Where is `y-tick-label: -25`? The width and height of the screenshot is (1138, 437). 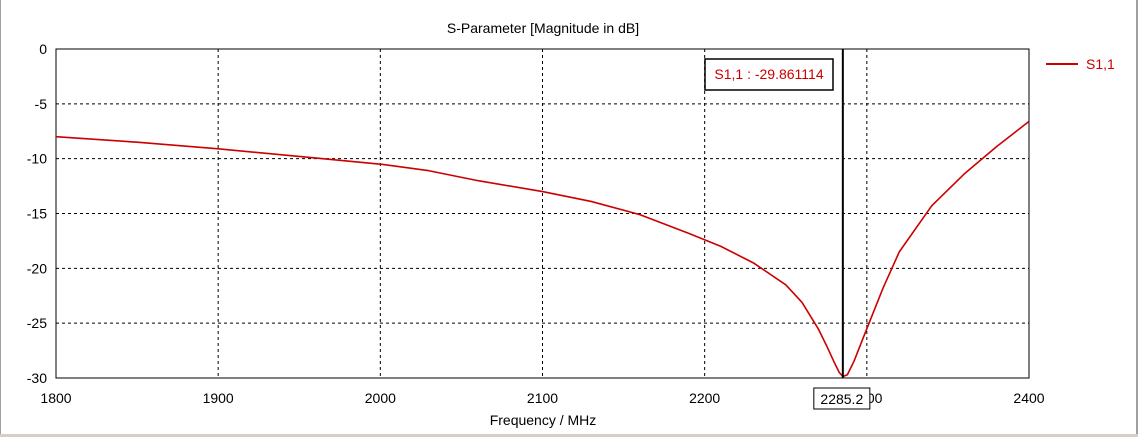
y-tick-label: -25 is located at coordinates (37, 323).